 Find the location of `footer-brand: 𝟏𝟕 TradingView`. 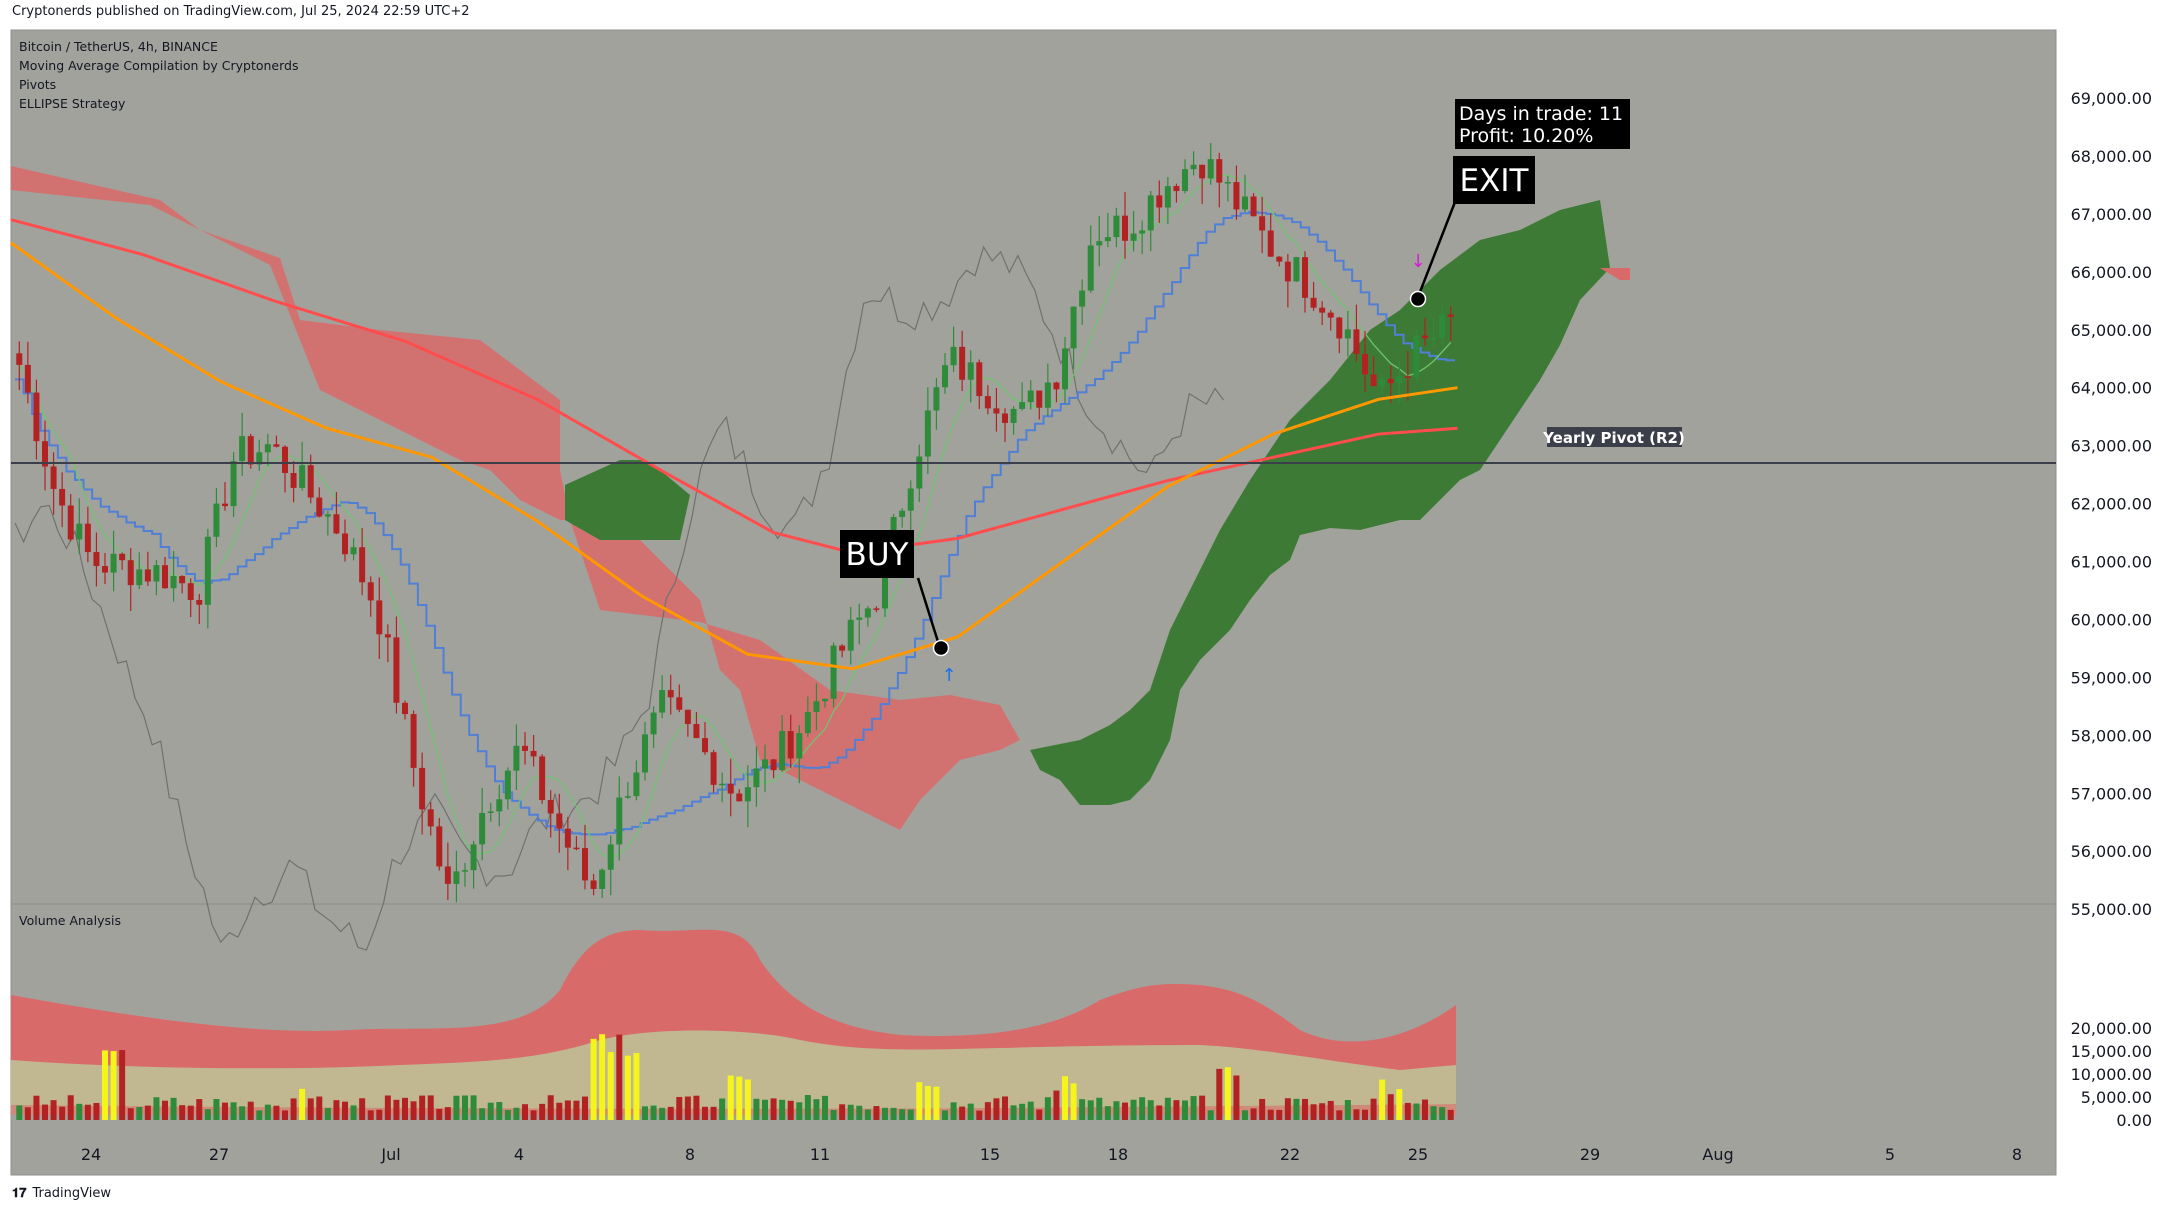

footer-brand: 𝟏𝟕 TradingView is located at coordinates (61, 1193).